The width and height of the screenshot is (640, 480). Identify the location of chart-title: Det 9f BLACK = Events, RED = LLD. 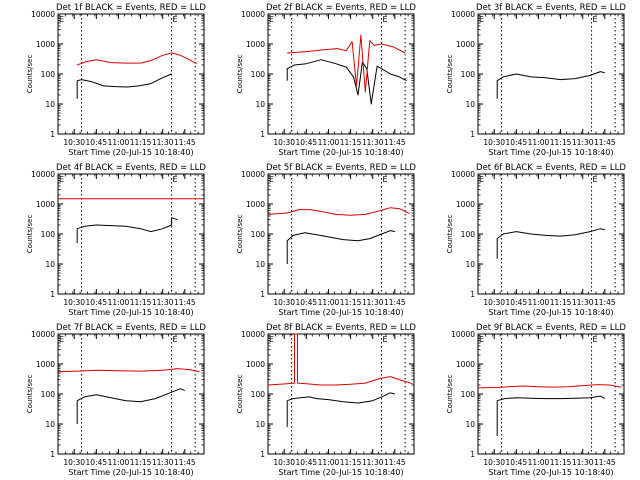
(551, 328).